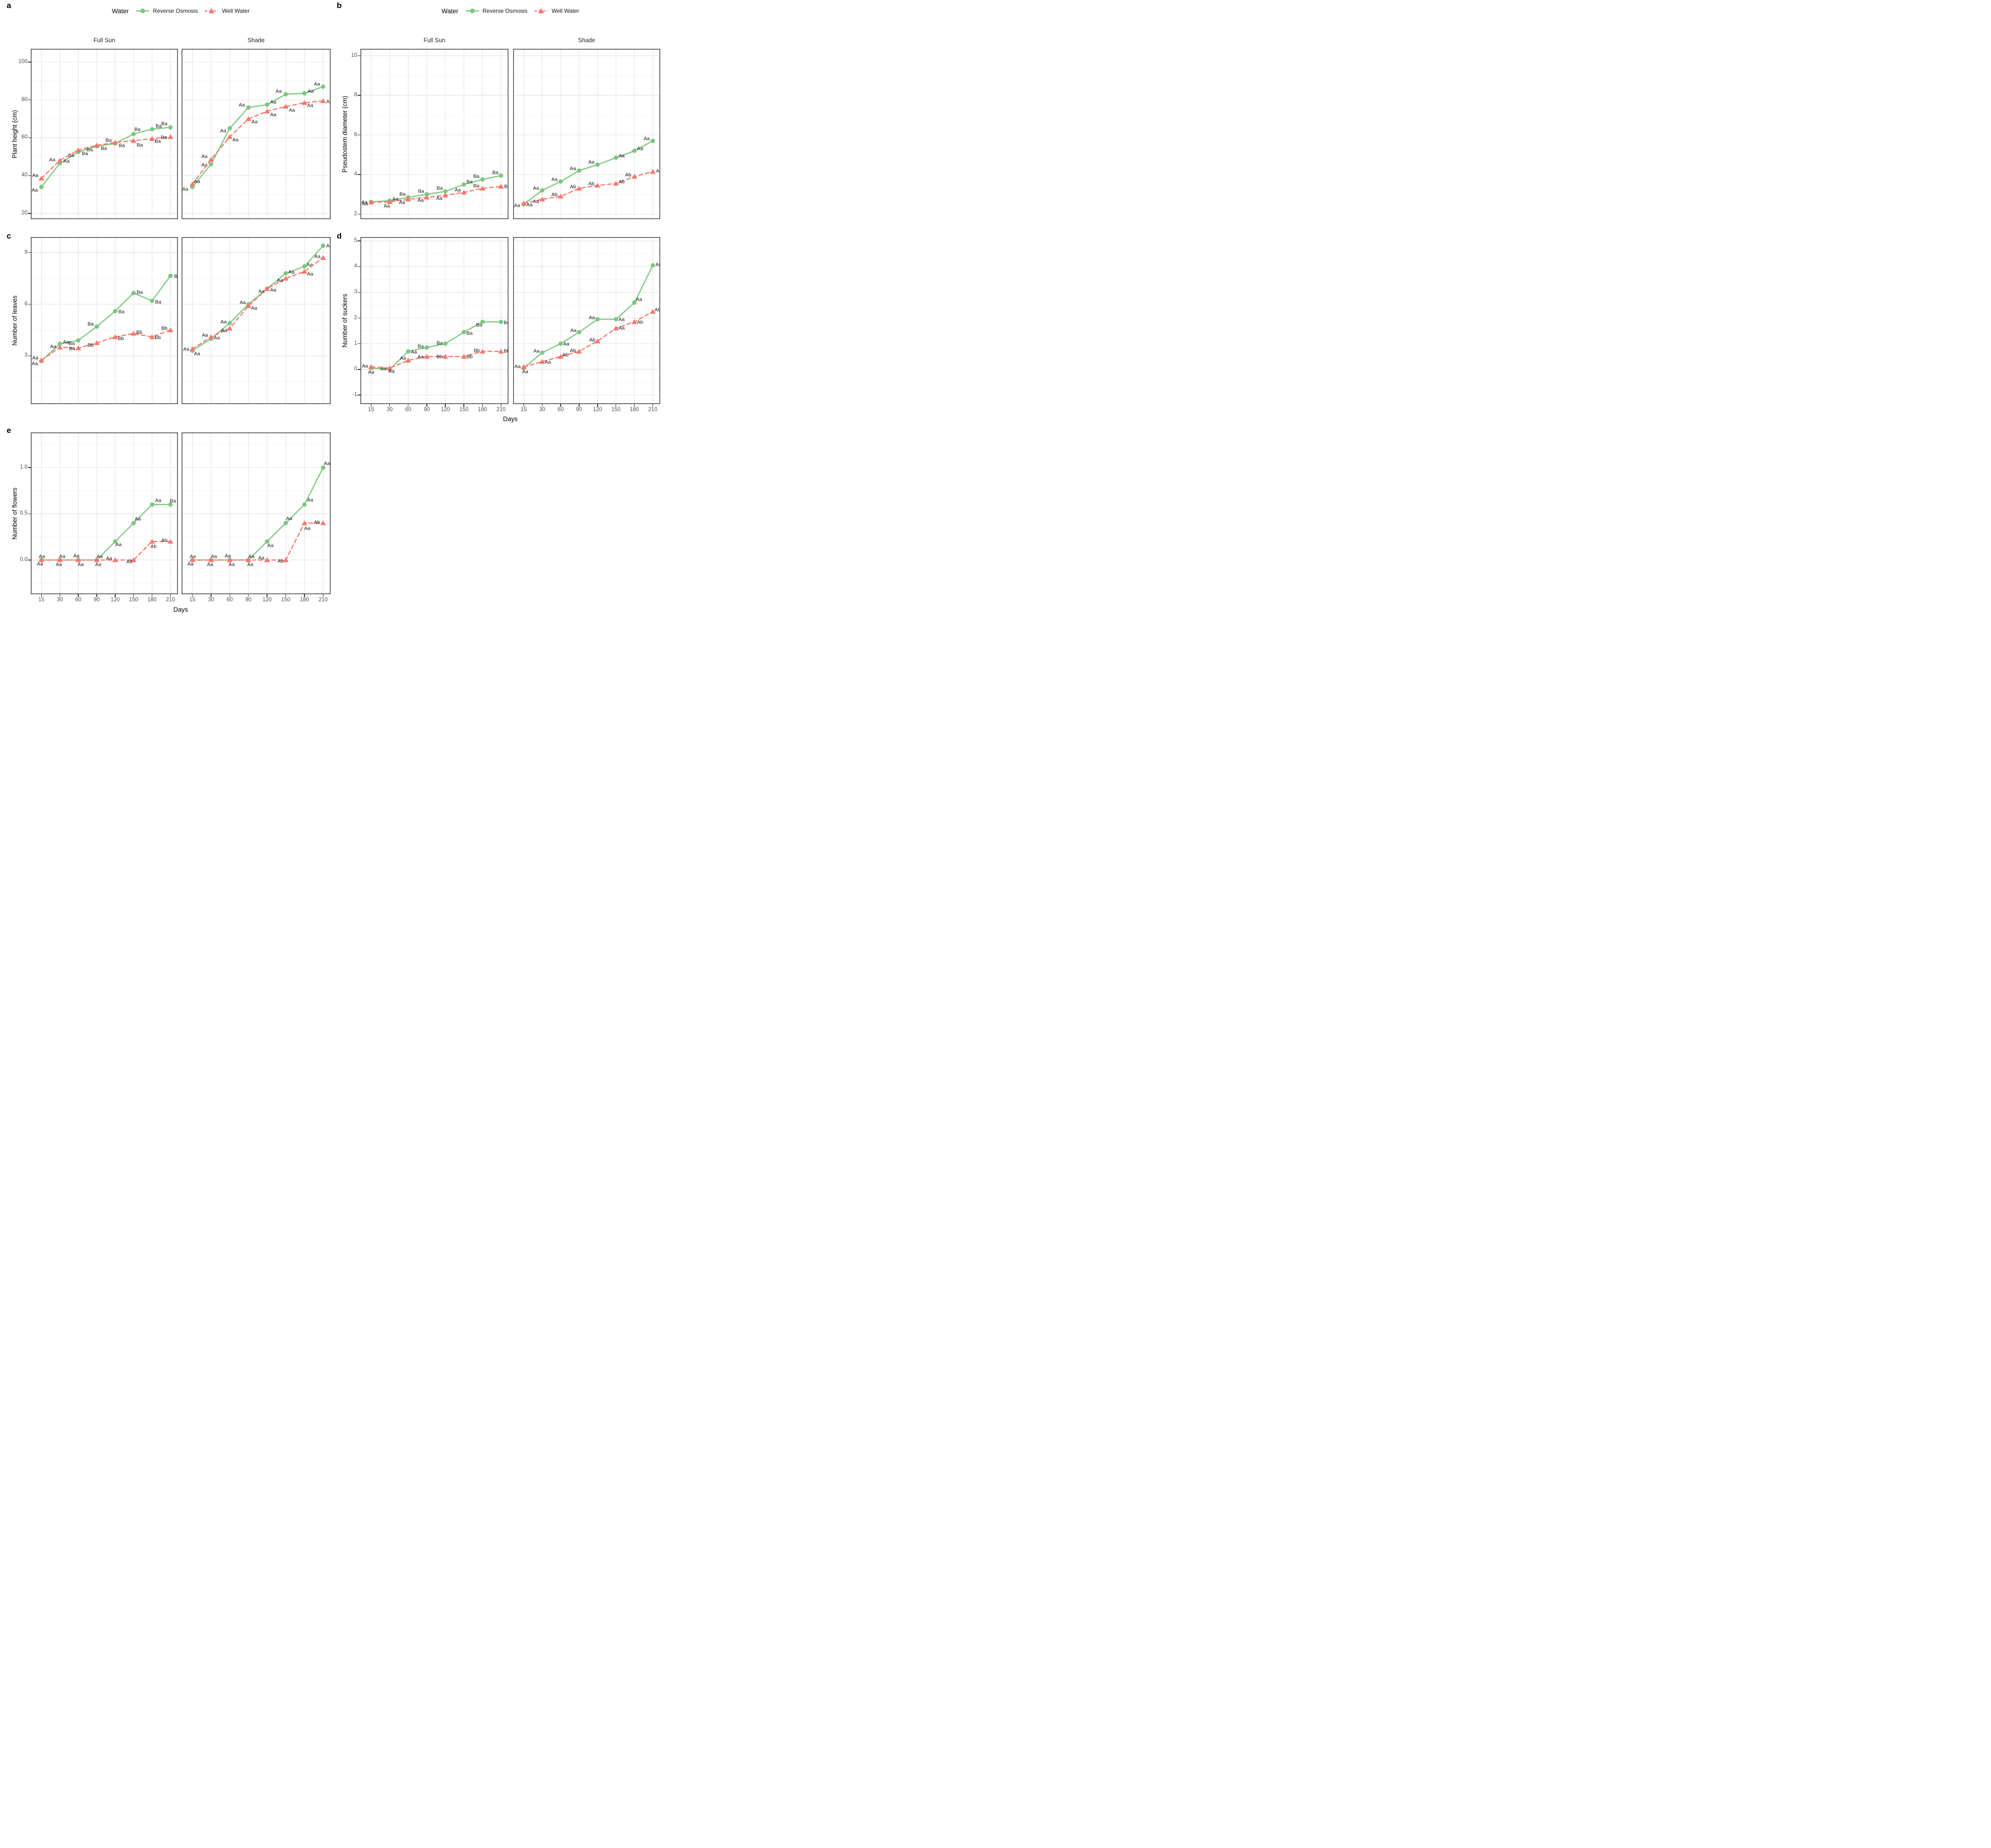 Image resolution: width=1991 pixels, height=1848 pixels. I want to click on y-tick-label: 2, so click(355, 317).